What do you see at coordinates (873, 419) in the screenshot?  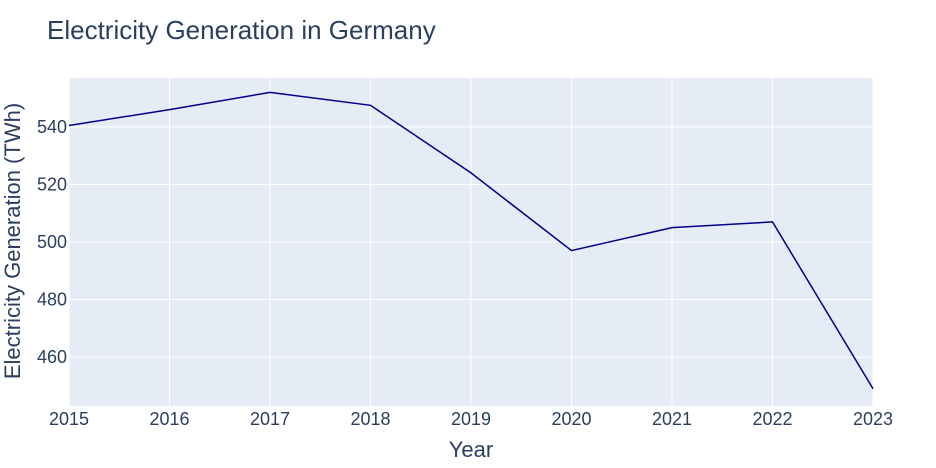 I see `x-tick-label: 2023` at bounding box center [873, 419].